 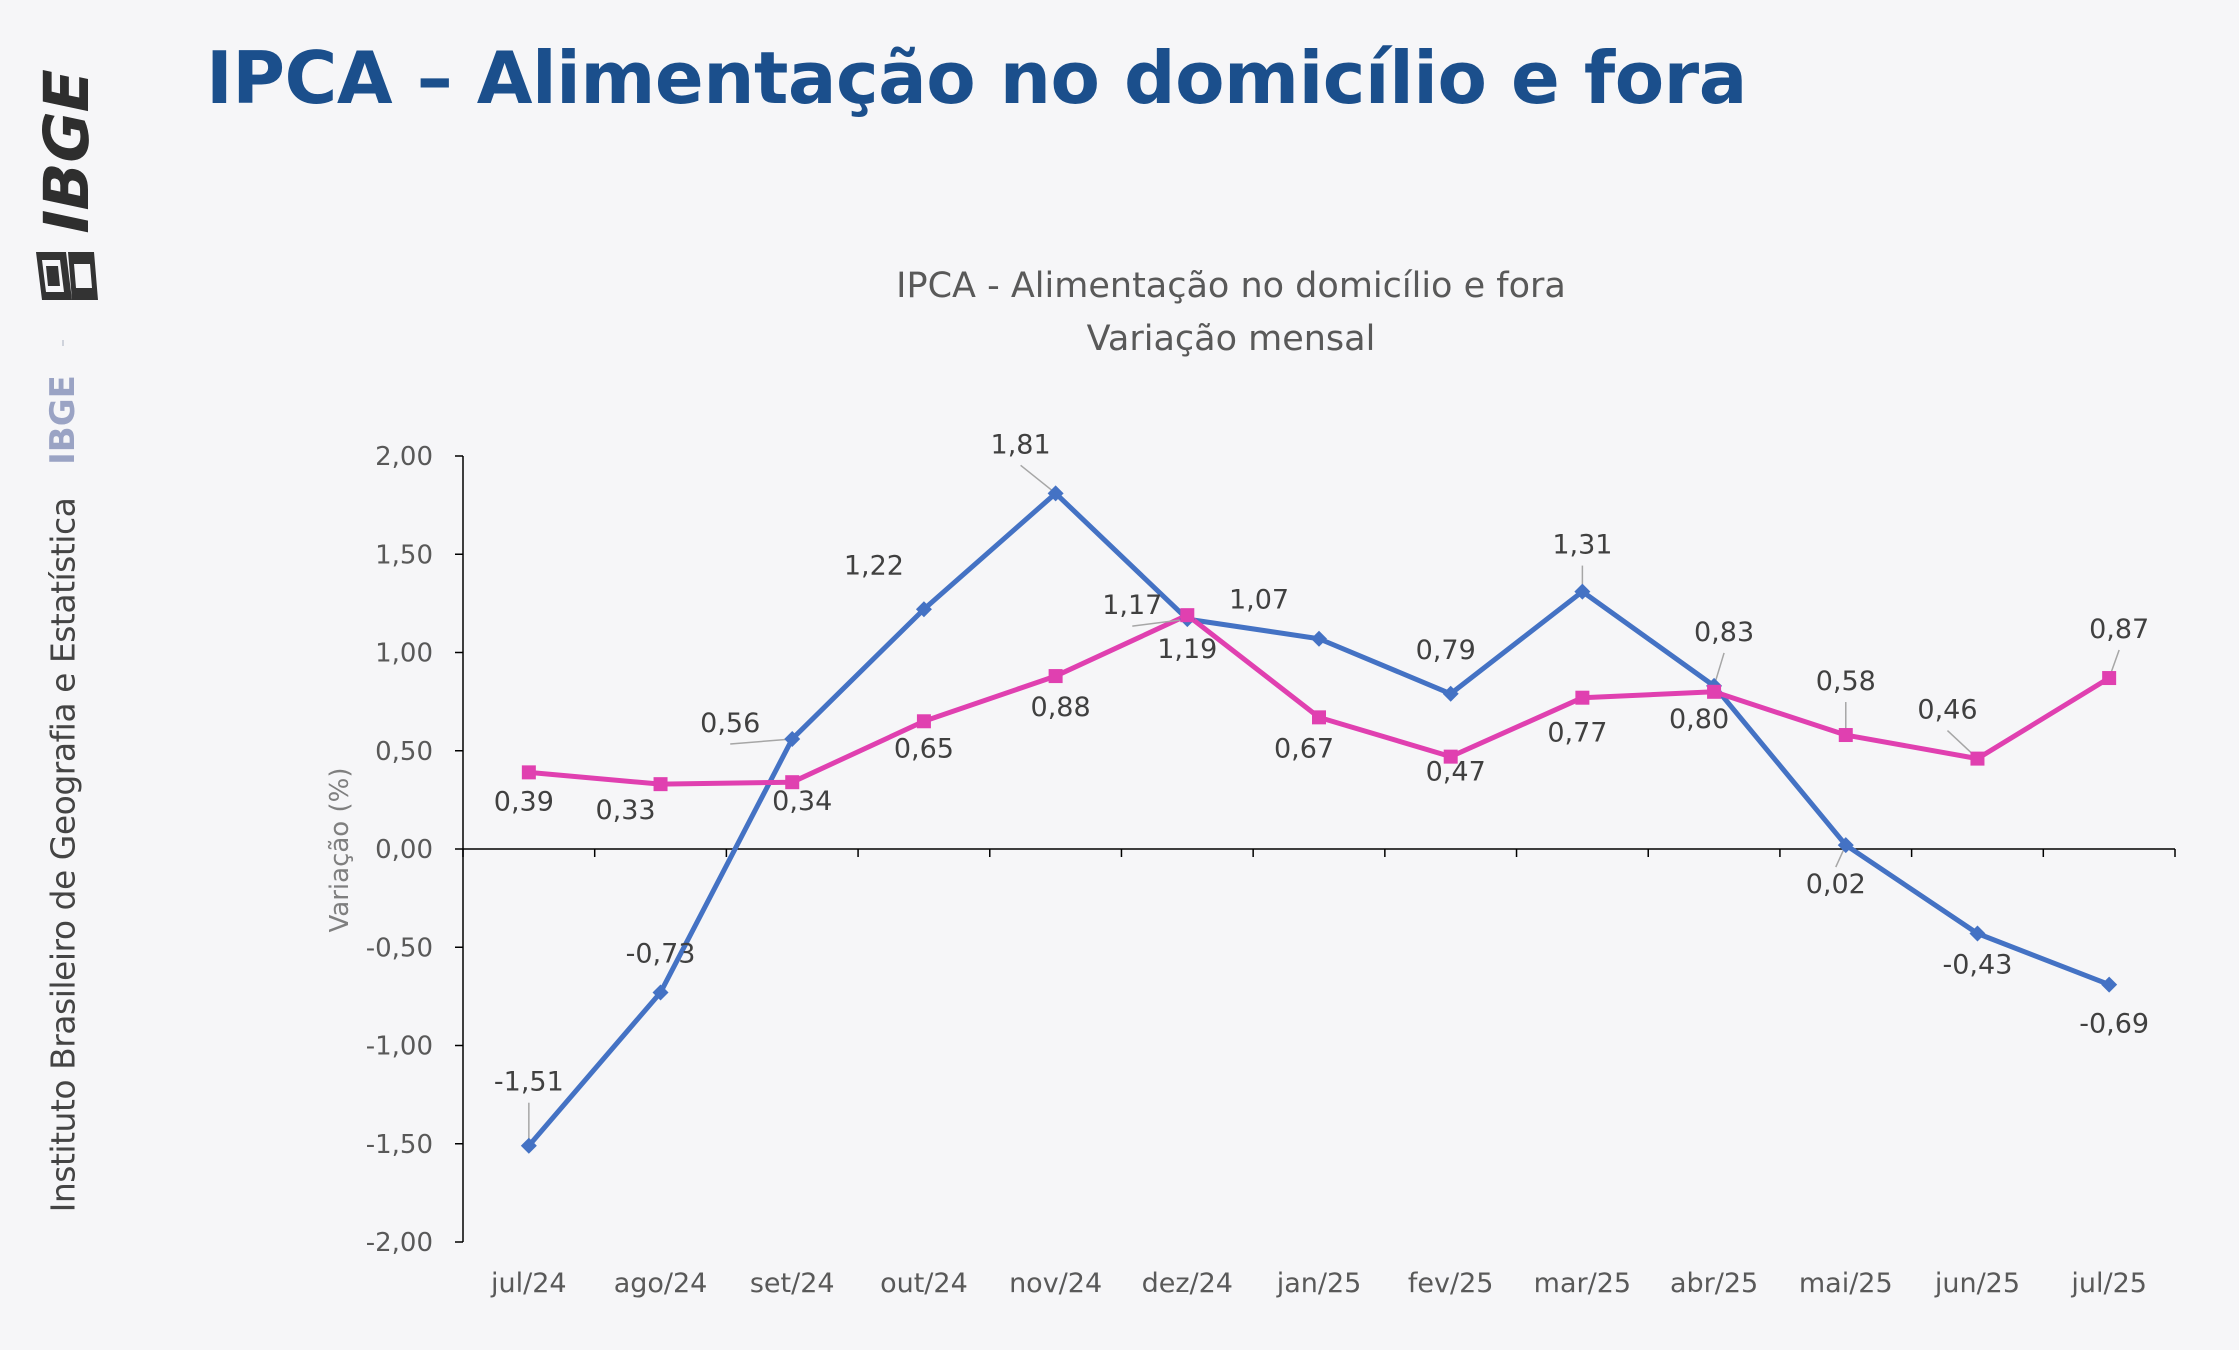 I want to click on x-tick-label: mai/25, so click(x=1846, y=1283).